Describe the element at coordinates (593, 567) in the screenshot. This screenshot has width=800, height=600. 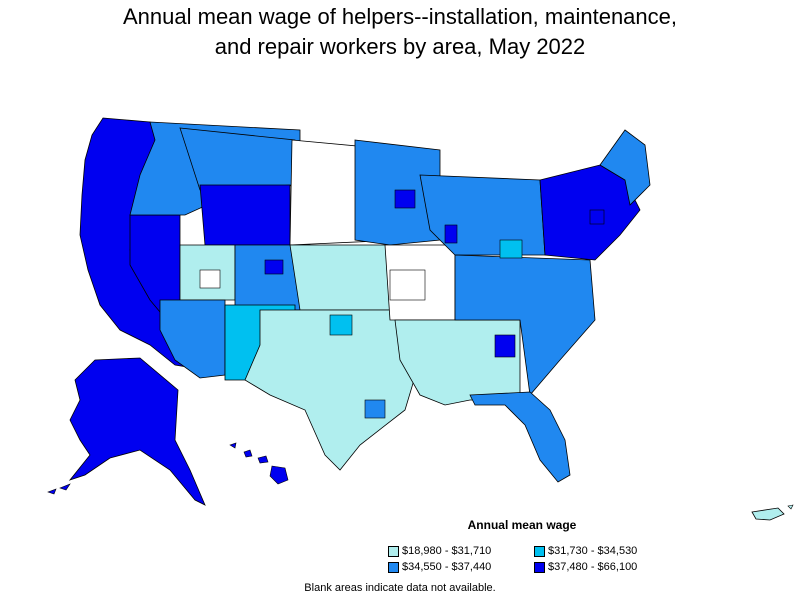
I see `legend-label-4: $37,480 - $66,100` at that location.